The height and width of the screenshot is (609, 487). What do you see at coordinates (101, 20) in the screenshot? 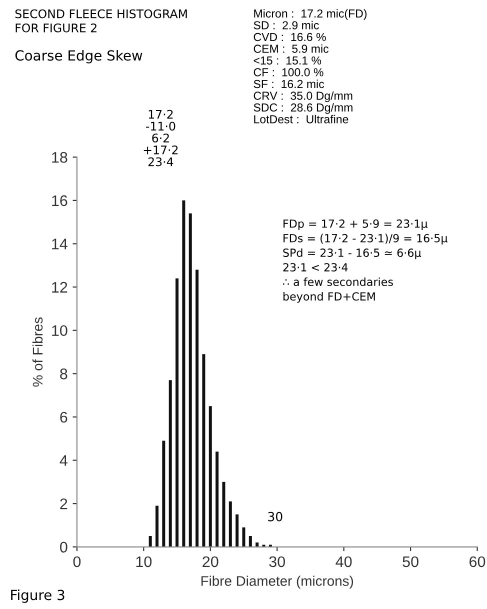
I see `chart-title: SECOND FLEECE HISTOGRAM FOR FIGURE 2` at bounding box center [101, 20].